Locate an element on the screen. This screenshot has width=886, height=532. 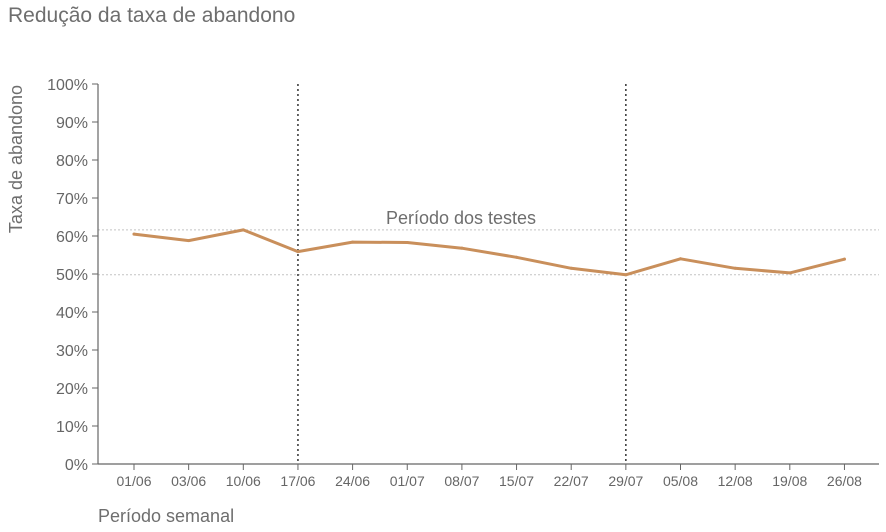
y-tick-label: 20% is located at coordinates (72, 389).